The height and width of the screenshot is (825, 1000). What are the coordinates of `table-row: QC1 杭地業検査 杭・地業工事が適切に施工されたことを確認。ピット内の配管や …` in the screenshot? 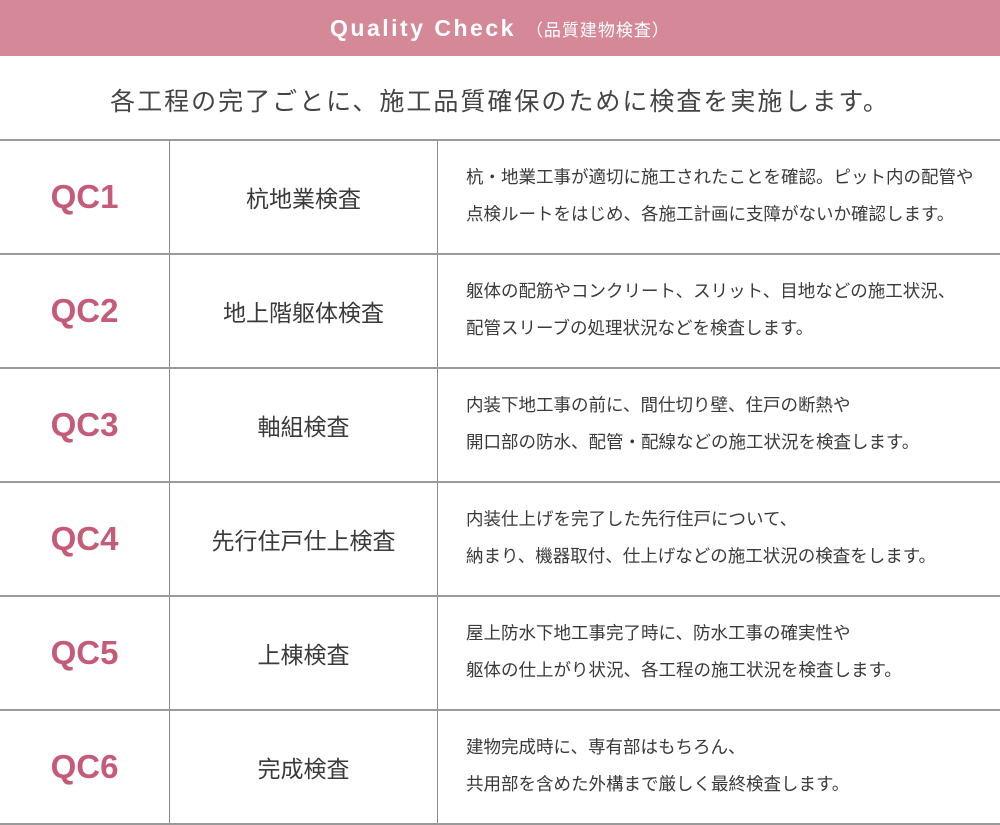 It's located at (500, 198).